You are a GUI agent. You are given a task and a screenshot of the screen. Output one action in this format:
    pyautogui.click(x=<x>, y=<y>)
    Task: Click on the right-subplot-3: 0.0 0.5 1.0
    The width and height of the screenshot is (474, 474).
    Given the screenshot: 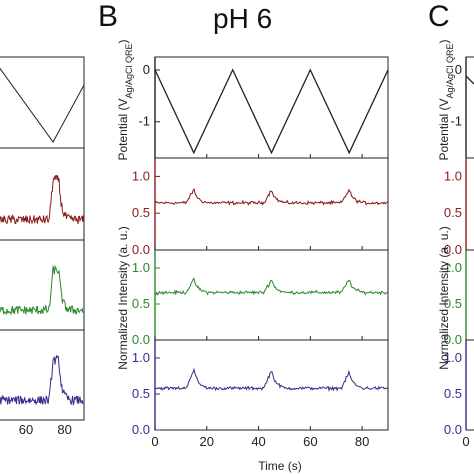 What is the action you would take?
    pyautogui.click(x=459, y=388)
    